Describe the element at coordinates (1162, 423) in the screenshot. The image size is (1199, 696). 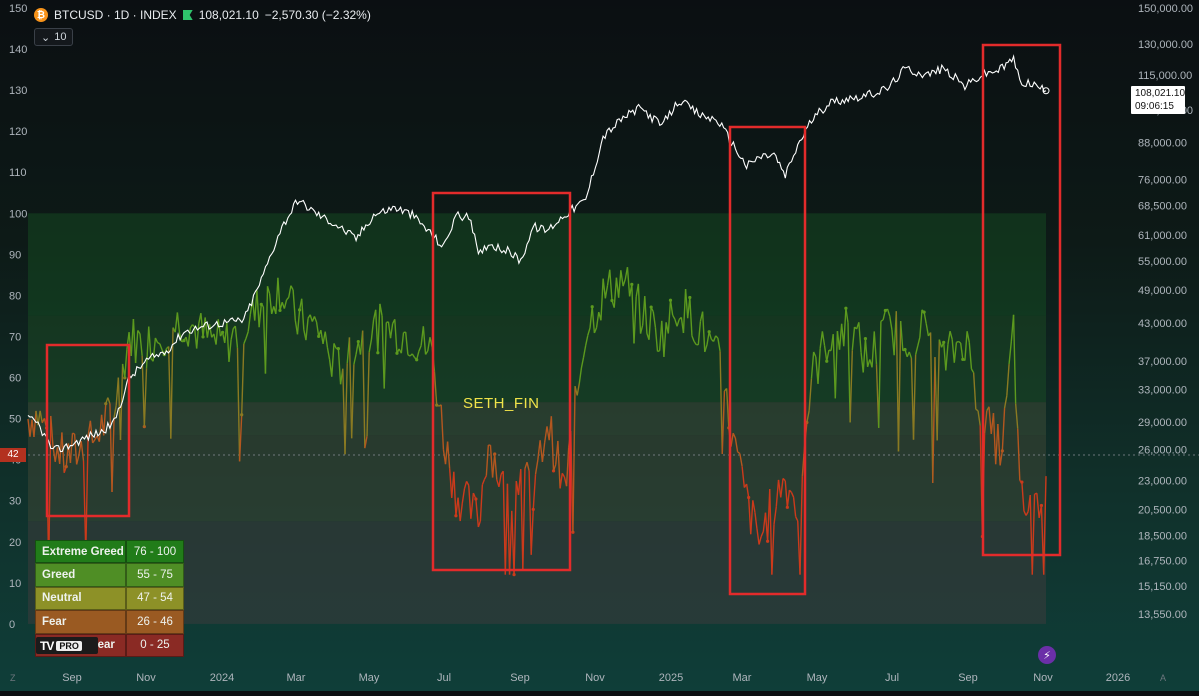
I see `right-axis-tick: 29,000.00` at that location.